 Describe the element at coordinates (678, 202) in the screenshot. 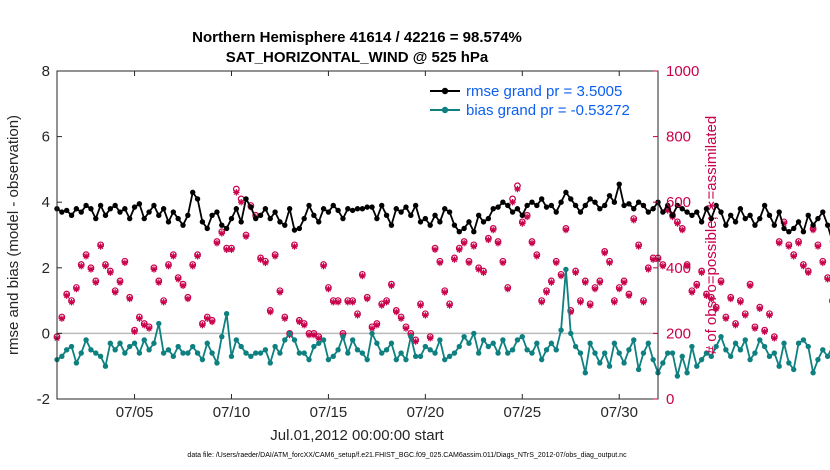

I see `right-y-tick-label: 600` at that location.